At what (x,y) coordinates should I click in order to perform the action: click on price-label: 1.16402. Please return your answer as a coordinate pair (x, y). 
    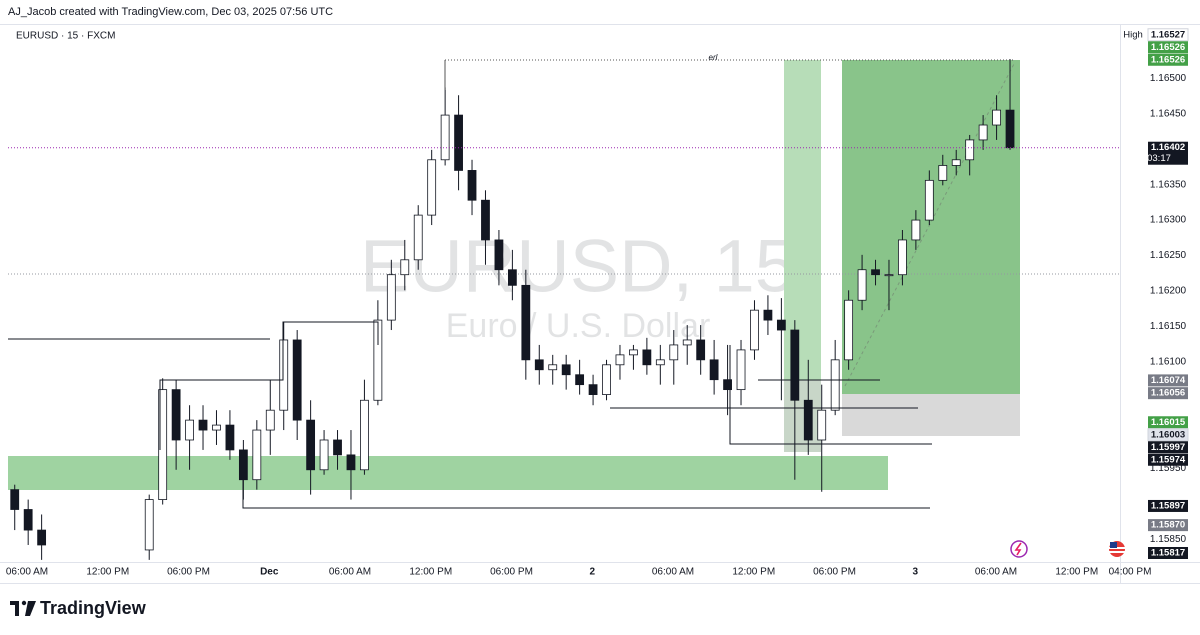
    Looking at the image, I should click on (1168, 147).